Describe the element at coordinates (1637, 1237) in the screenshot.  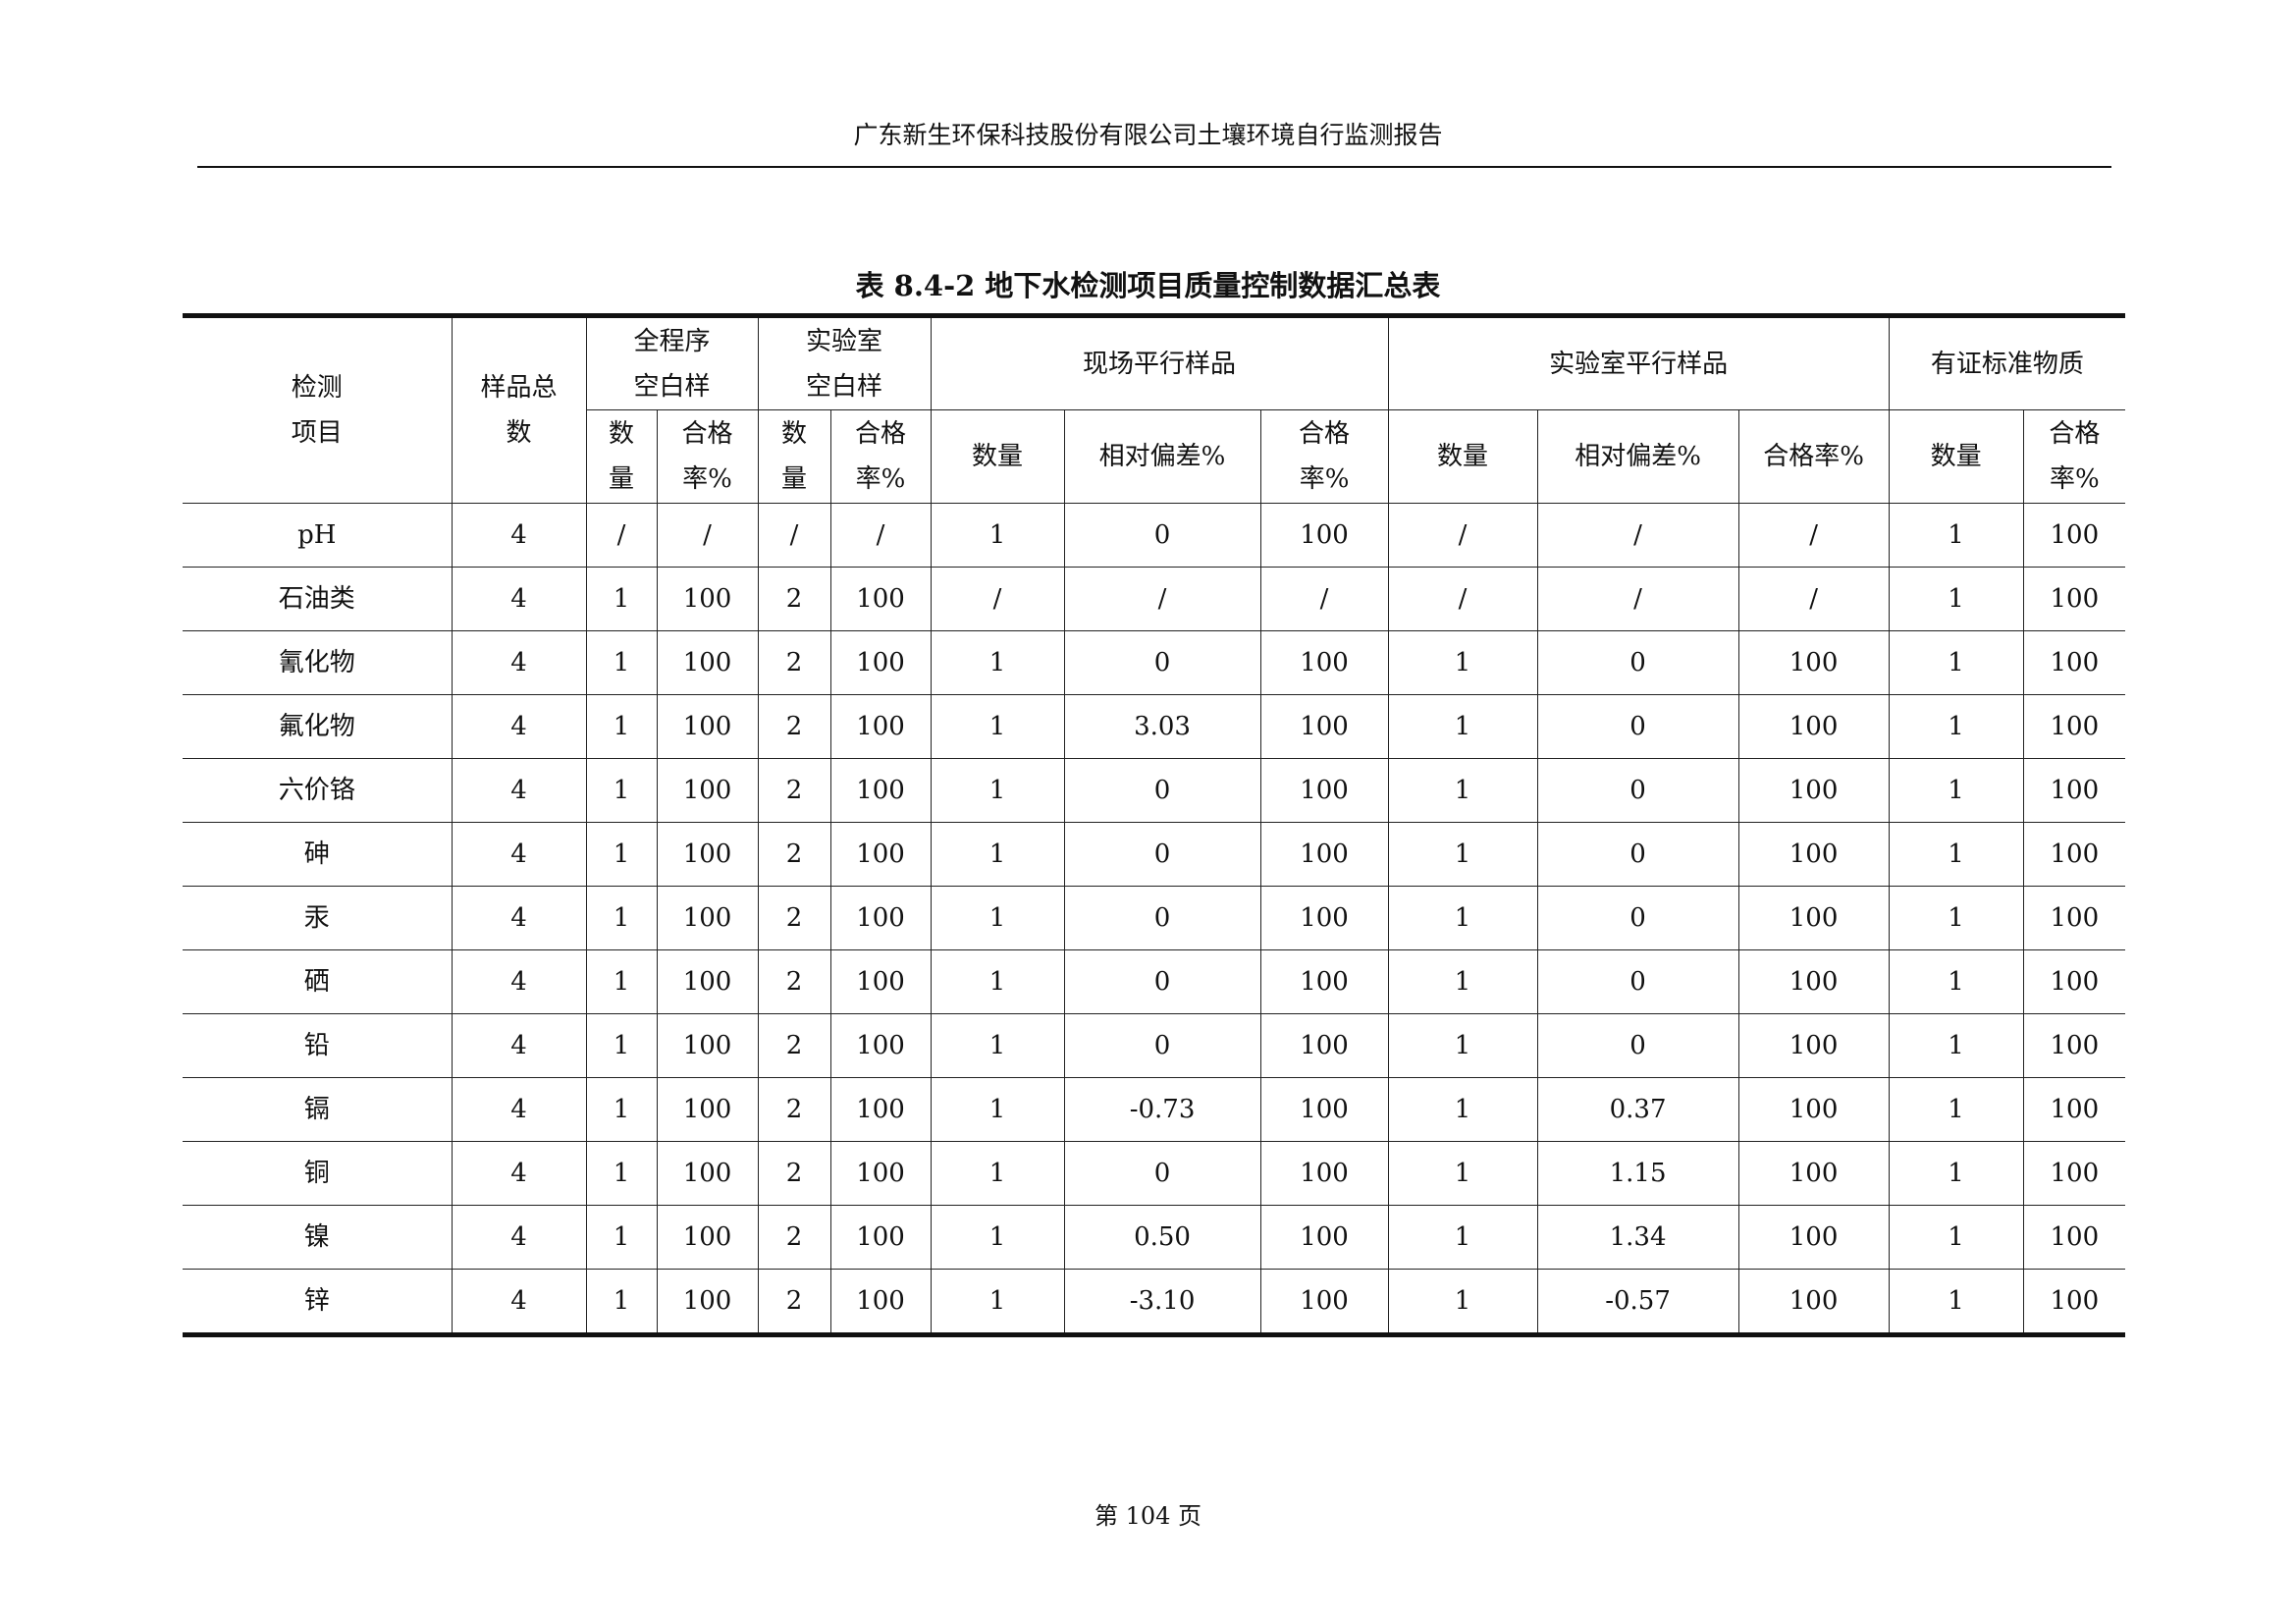
I see `table-cell: 1.34` at that location.